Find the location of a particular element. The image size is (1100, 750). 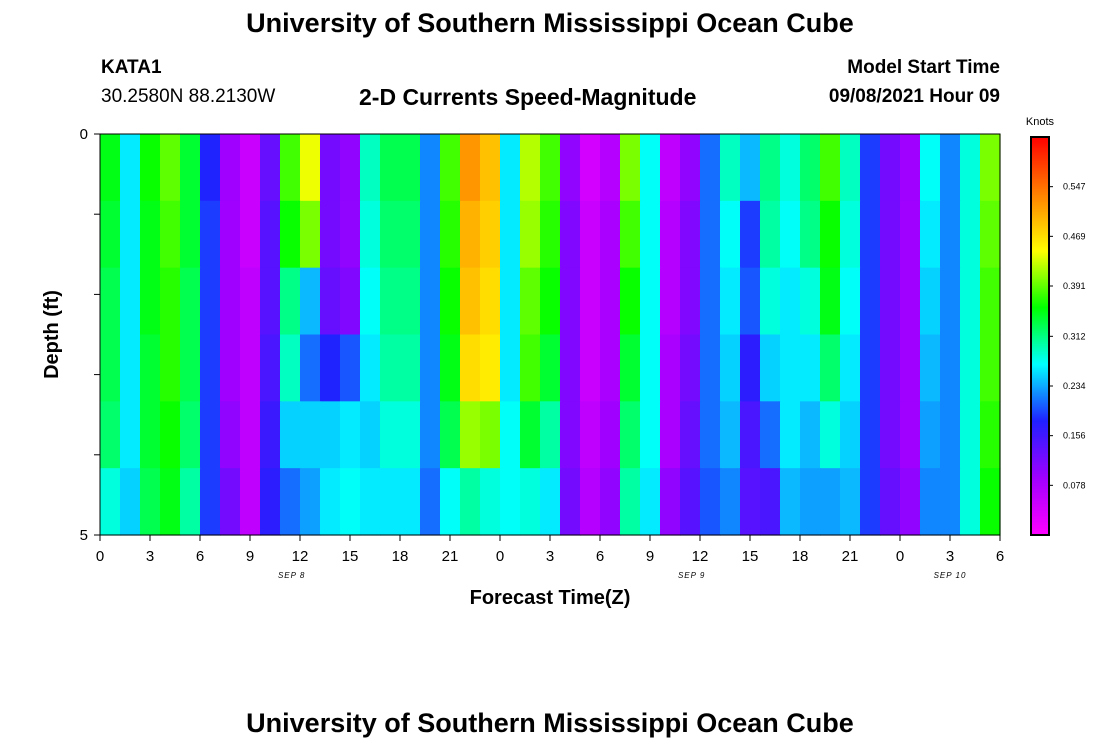

x-tick-label: 9 is located at coordinates (250, 556).